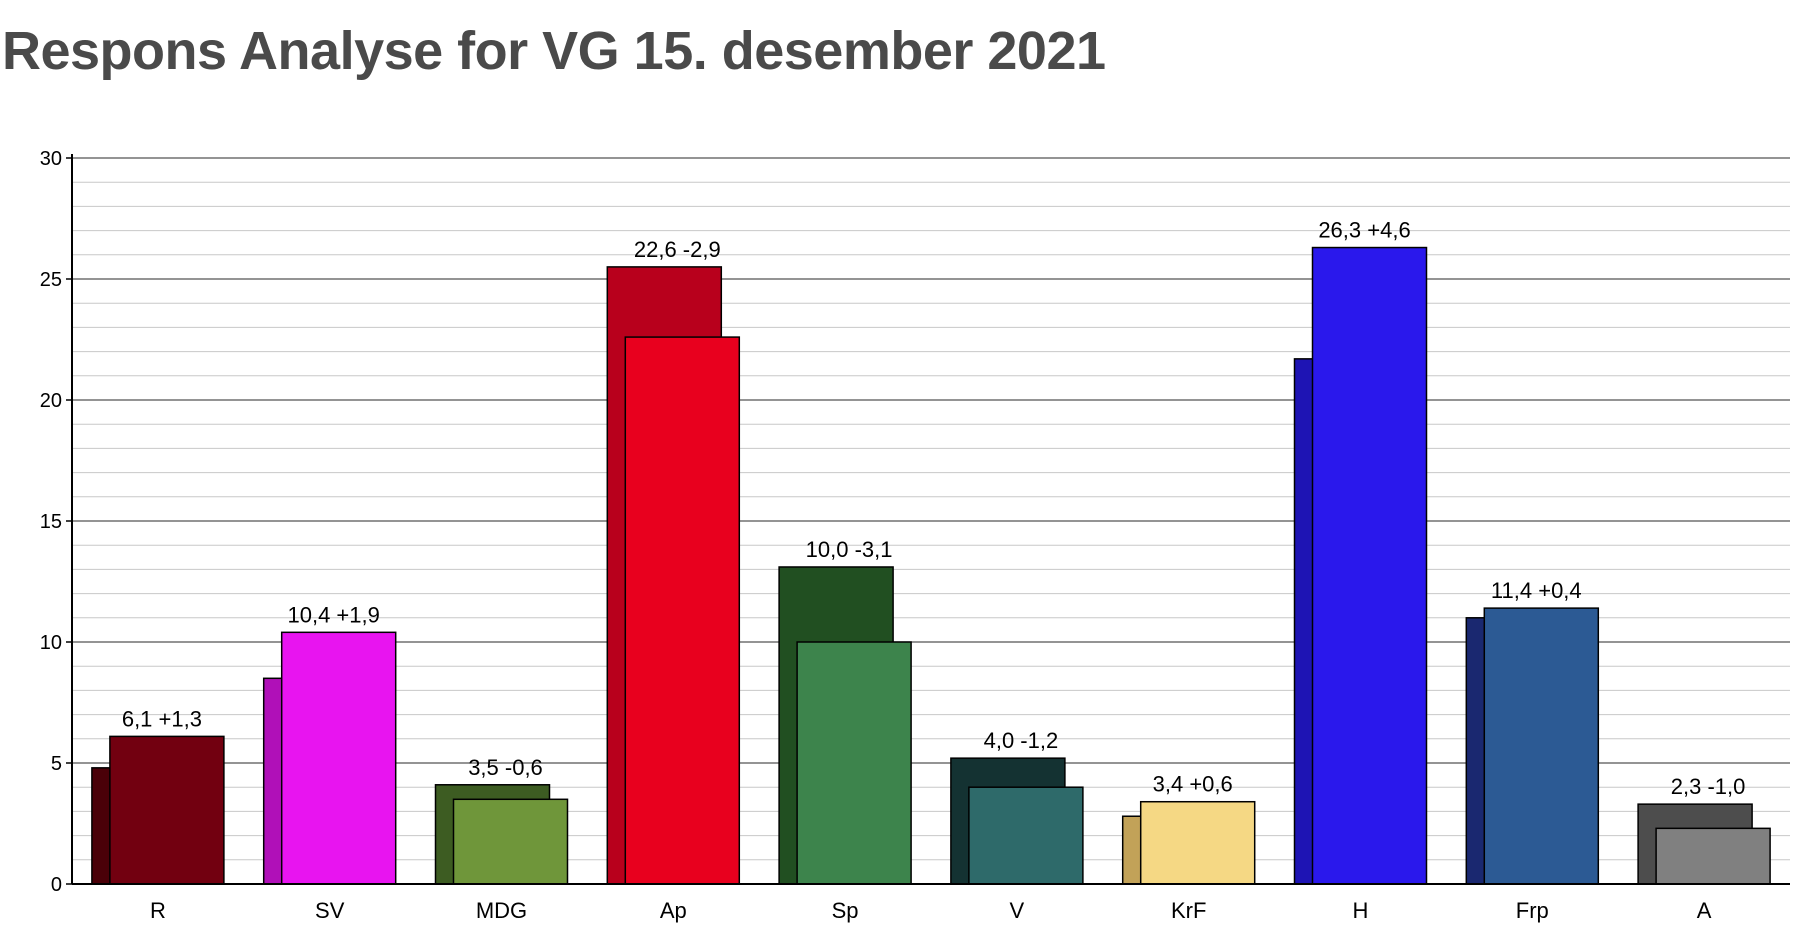 Image resolution: width=1820 pixels, height=944 pixels. Describe the element at coordinates (56, 764) in the screenshot. I see `y-tick-label: 5` at that location.